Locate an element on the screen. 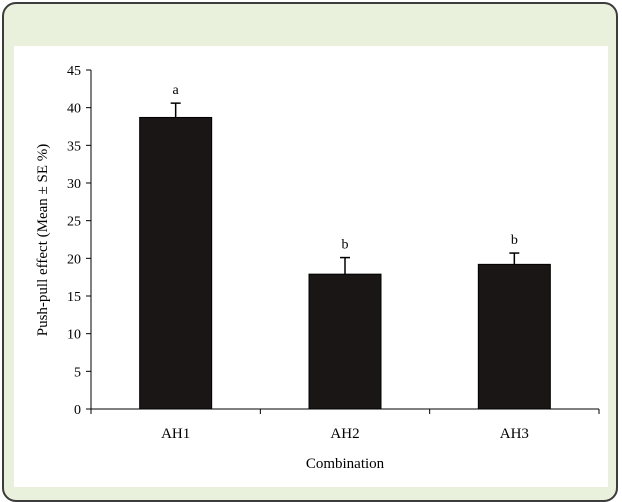 This screenshot has width=622, height=502. significance-letter-ah2: b is located at coordinates (345, 245).